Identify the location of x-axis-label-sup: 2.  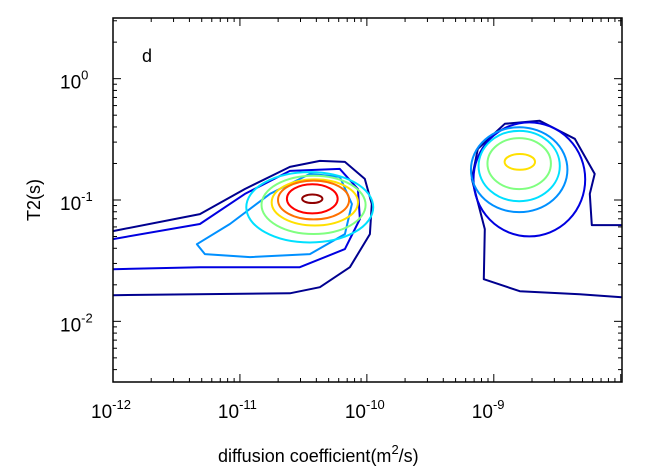
(394, 449).